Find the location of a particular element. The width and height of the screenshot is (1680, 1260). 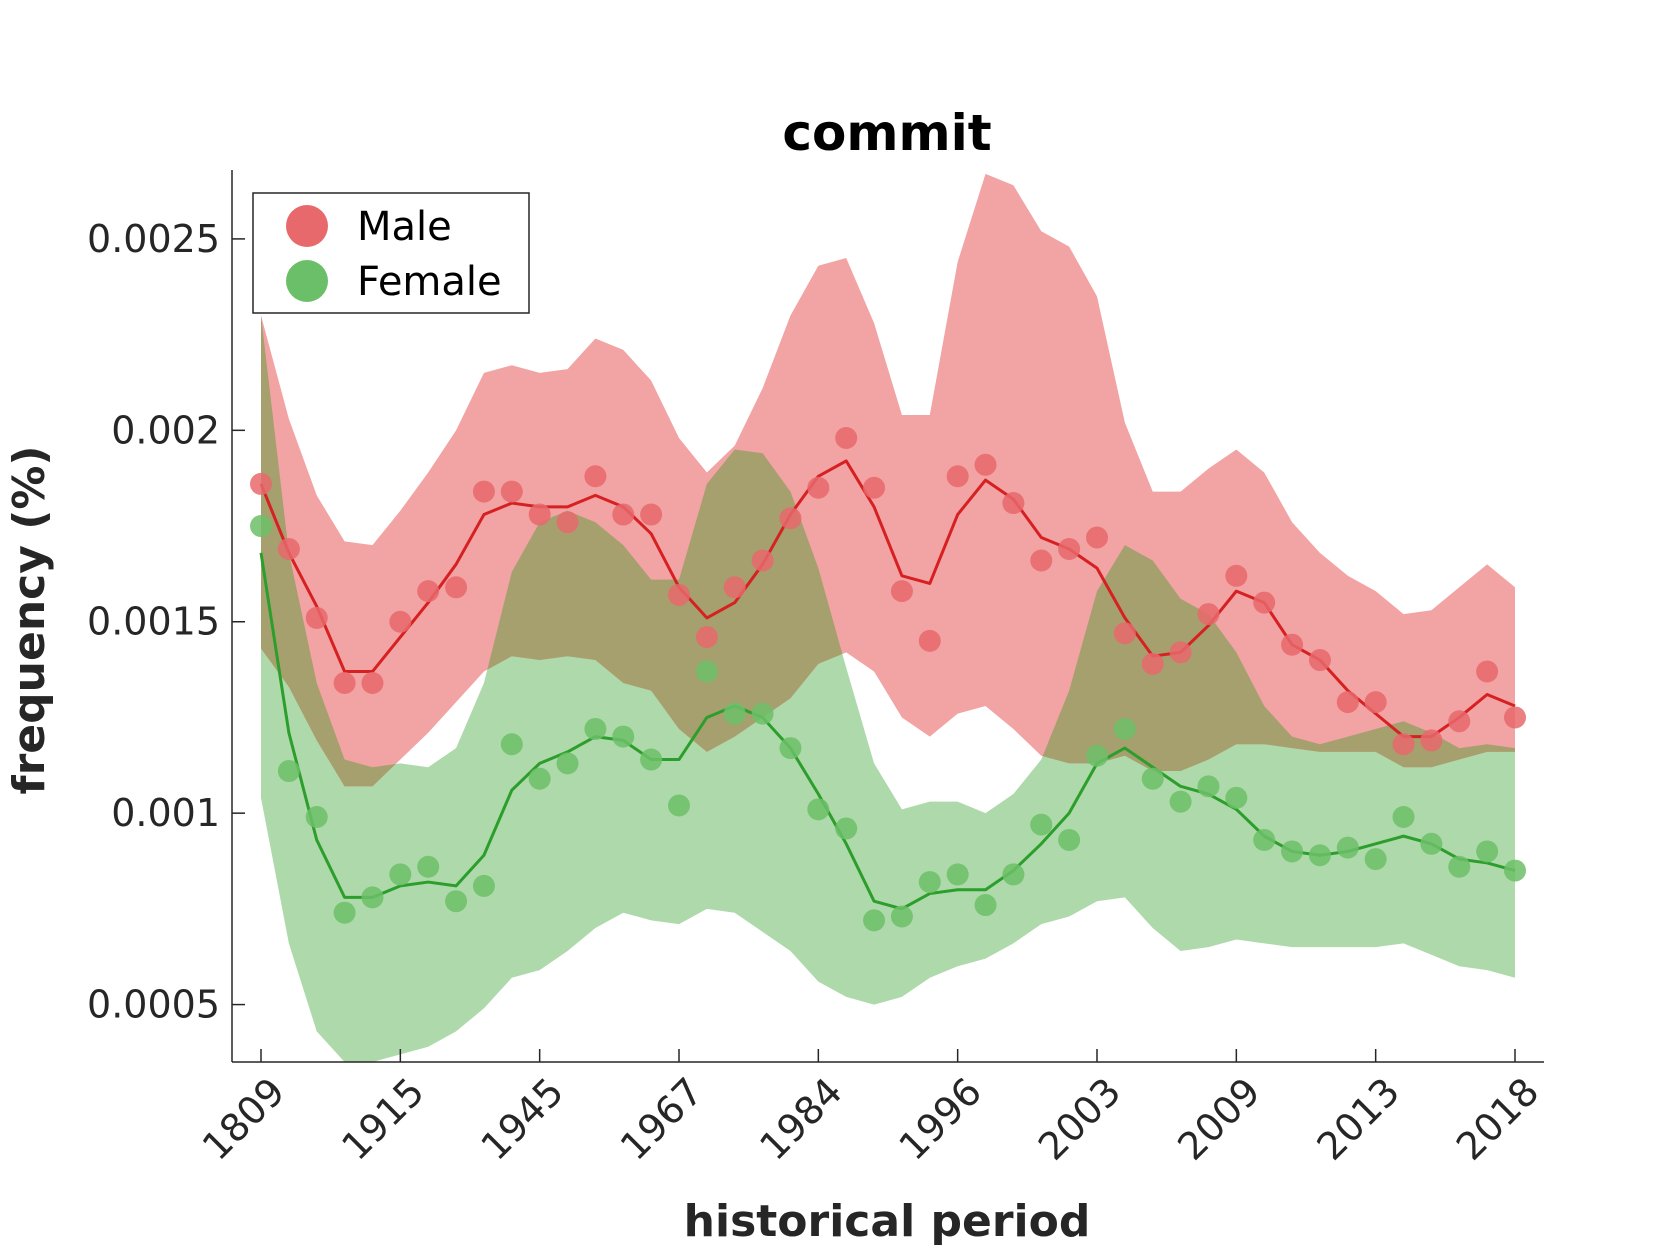

legend: Male Female is located at coordinates (391, 253).